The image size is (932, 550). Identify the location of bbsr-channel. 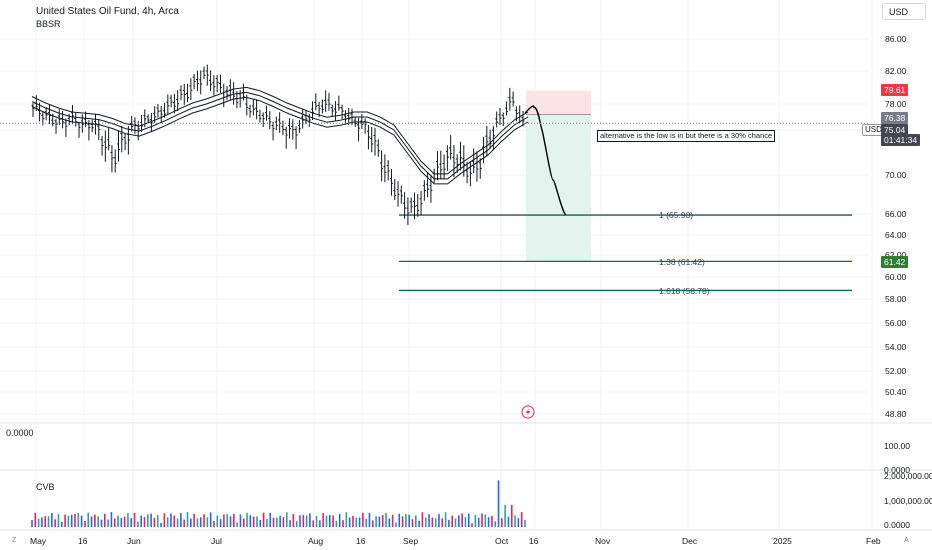
(280, 135).